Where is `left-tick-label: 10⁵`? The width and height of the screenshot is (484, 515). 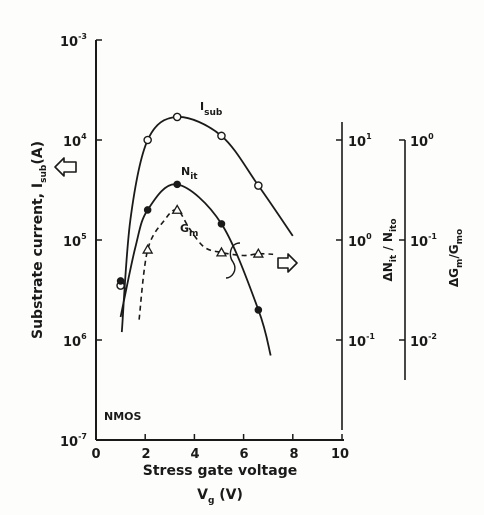 left-tick-label: 10⁵ is located at coordinates (75, 241).